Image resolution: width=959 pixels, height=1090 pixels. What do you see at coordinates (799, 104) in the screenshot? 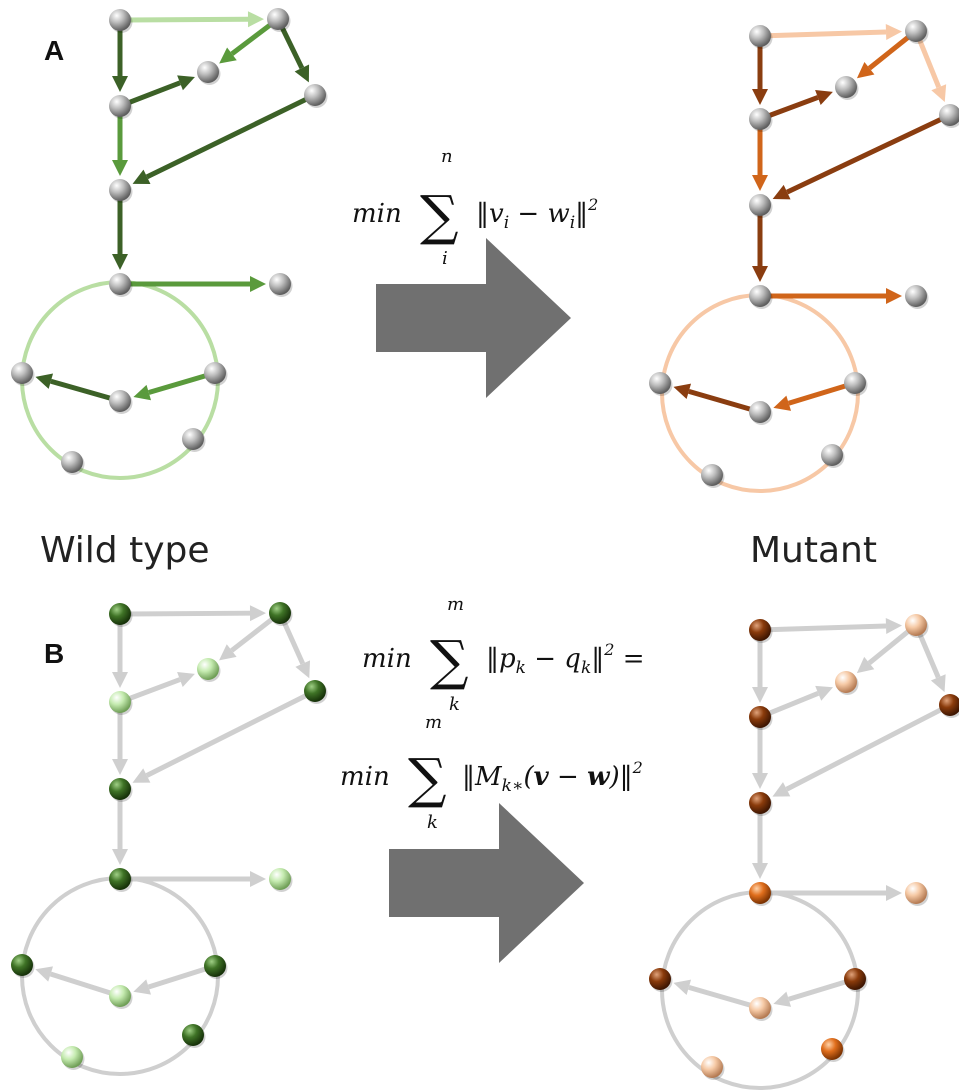
I see `a_mt-edge-n5-n3` at bounding box center [799, 104].